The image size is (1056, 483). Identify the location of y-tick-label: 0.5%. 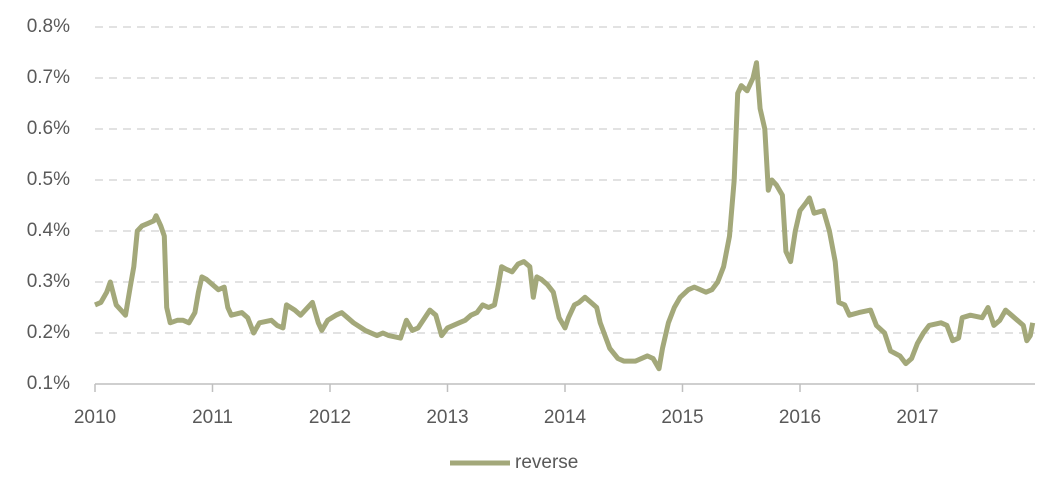
(48, 179).